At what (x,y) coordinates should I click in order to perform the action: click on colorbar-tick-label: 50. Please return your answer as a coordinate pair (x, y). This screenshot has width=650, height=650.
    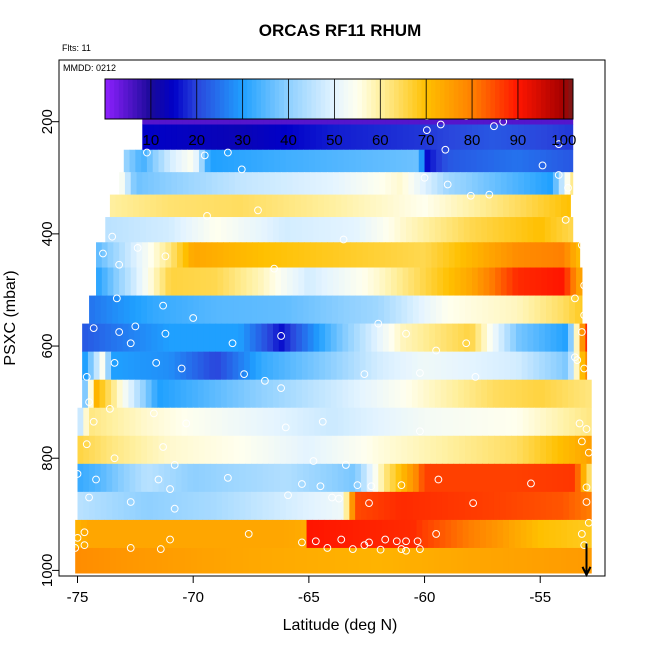
    Looking at the image, I should click on (334, 140).